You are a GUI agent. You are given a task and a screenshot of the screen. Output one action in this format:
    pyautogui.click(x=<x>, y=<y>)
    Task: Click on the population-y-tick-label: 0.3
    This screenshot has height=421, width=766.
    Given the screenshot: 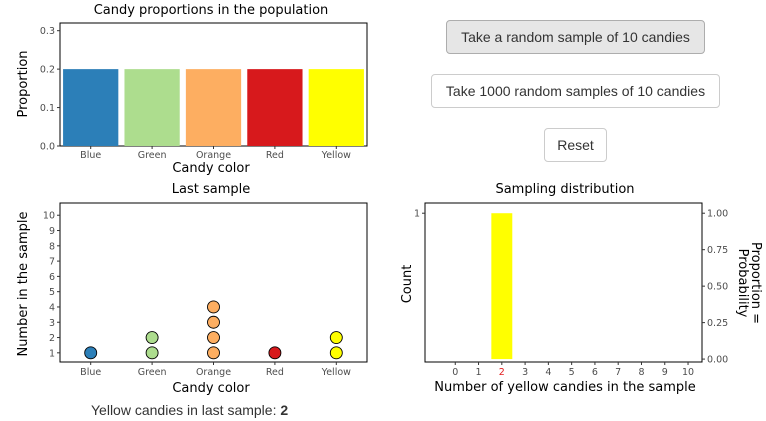 What is the action you would take?
    pyautogui.click(x=47, y=31)
    